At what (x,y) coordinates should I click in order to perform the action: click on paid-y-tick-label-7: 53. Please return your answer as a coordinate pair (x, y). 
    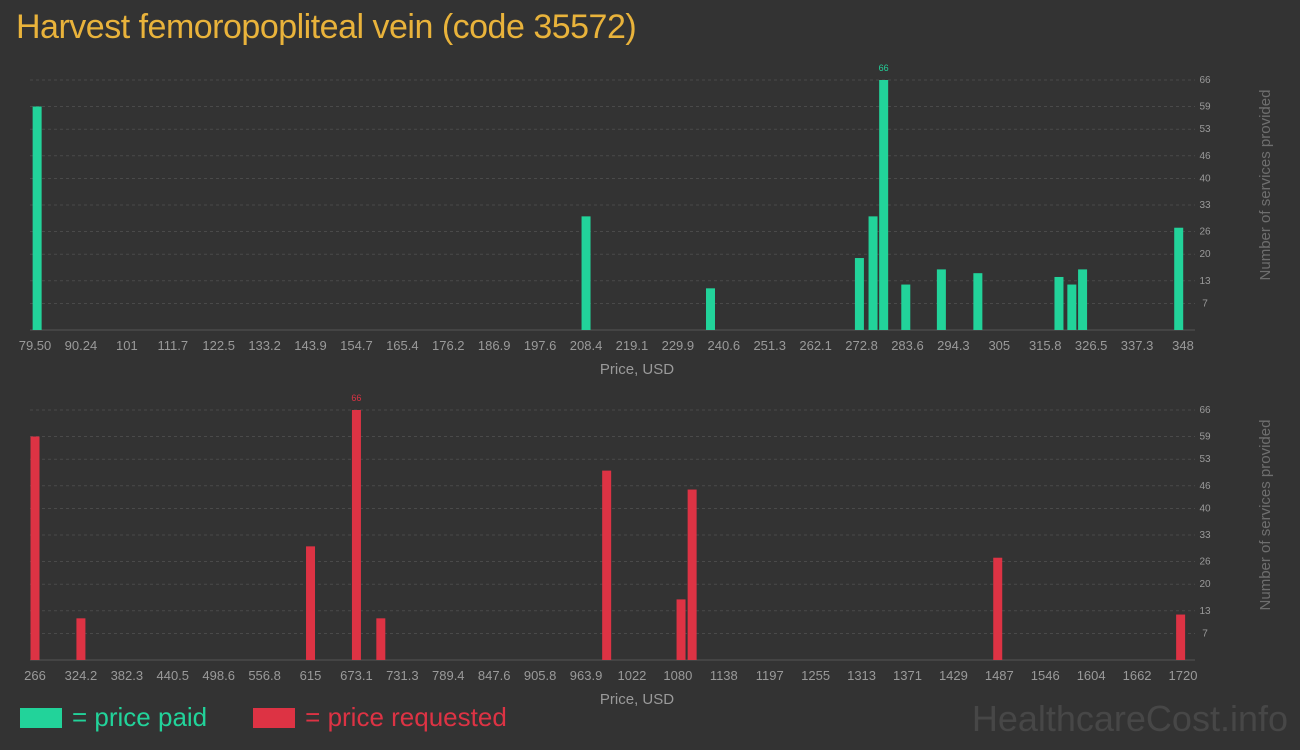
    Looking at the image, I should click on (1205, 129).